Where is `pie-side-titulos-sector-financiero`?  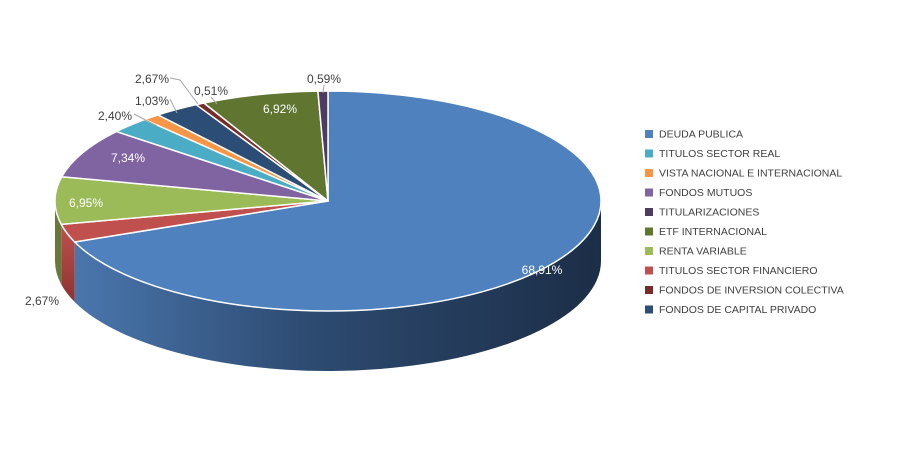
pie-side-titulos-sector-financiero is located at coordinates (68, 263).